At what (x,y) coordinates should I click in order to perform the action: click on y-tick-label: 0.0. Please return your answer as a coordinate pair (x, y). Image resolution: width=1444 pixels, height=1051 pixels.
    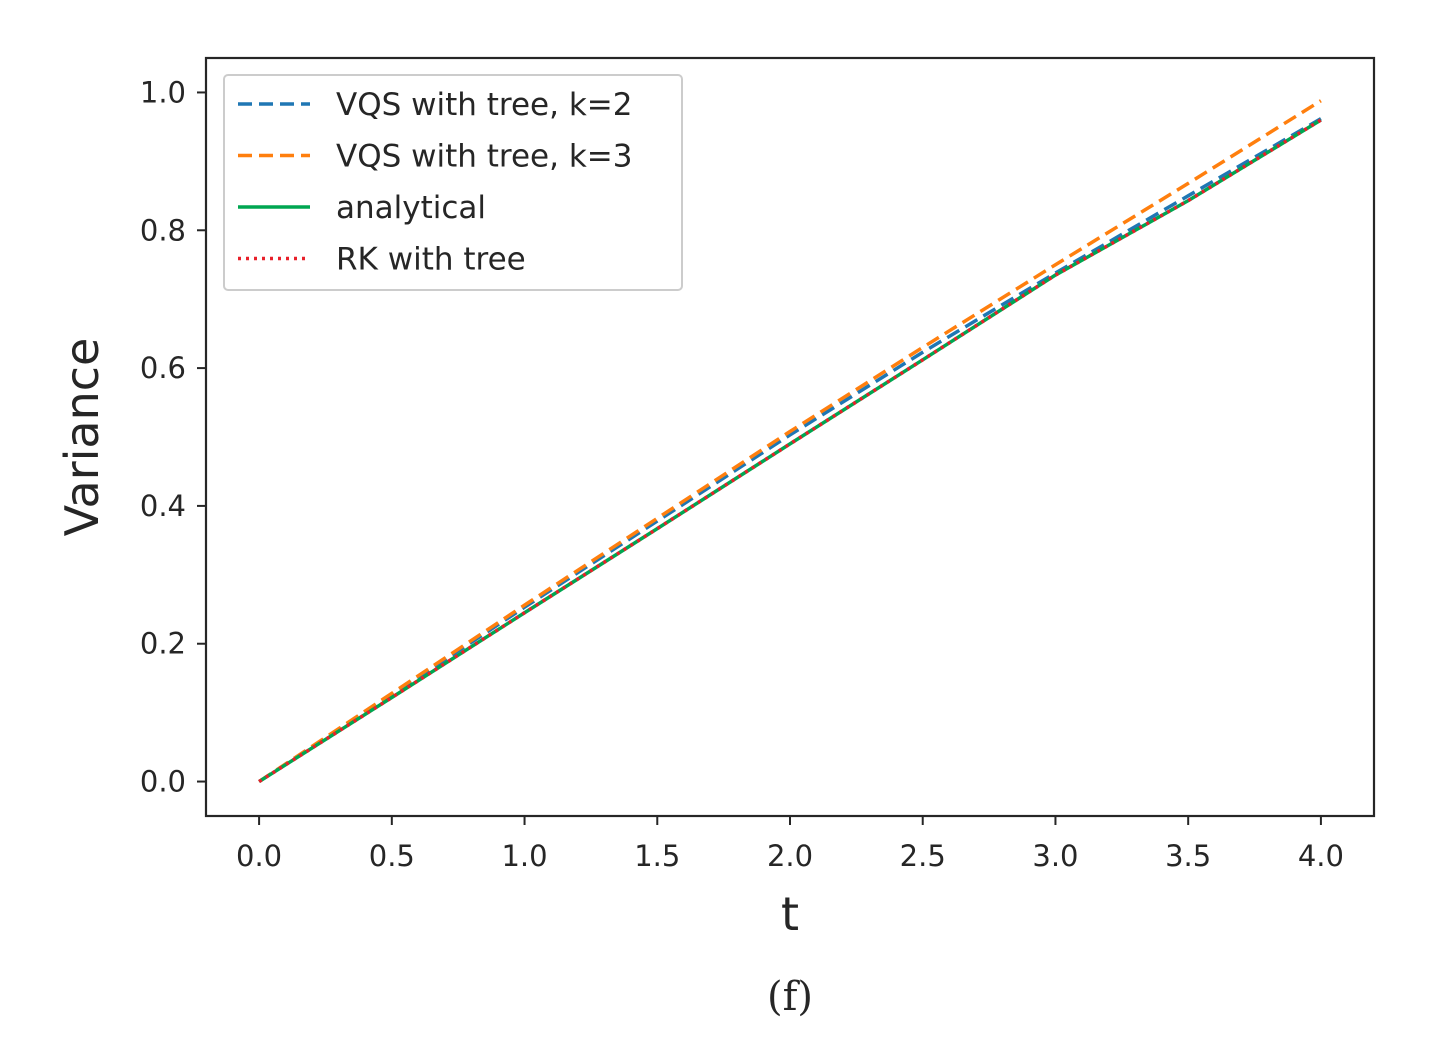
    Looking at the image, I should click on (163, 782).